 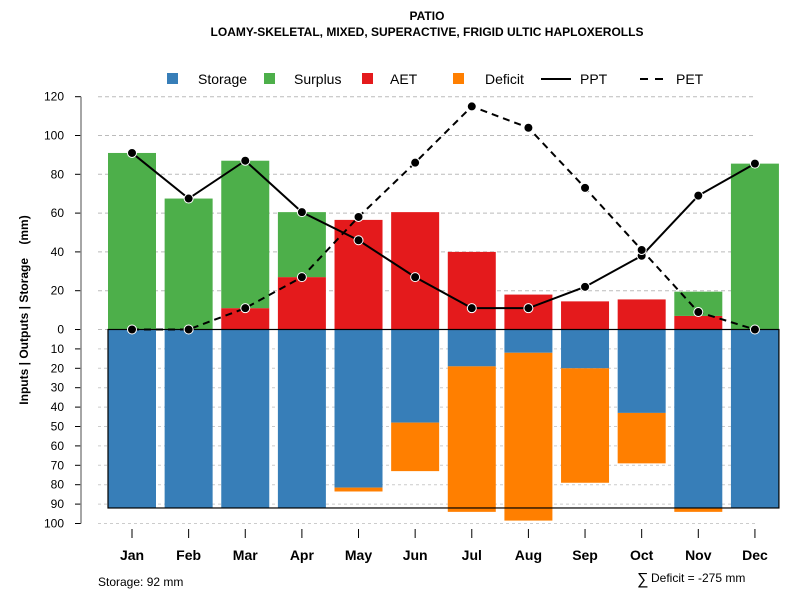 I want to click on deficit-note: Deficit = -275 mm, so click(x=698, y=578).